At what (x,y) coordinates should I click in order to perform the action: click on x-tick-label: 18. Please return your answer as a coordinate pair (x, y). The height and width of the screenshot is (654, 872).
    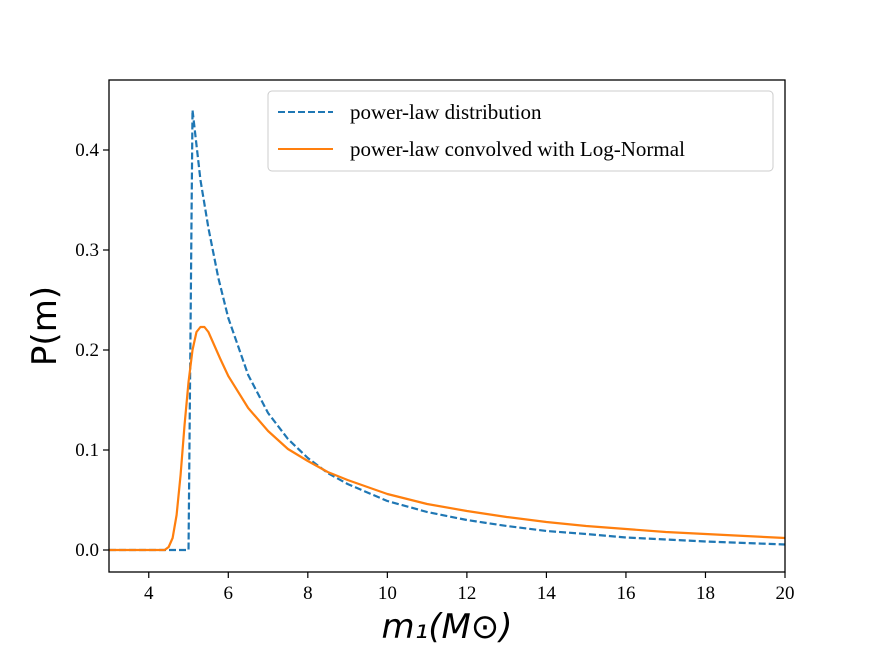
    Looking at the image, I should click on (705, 593).